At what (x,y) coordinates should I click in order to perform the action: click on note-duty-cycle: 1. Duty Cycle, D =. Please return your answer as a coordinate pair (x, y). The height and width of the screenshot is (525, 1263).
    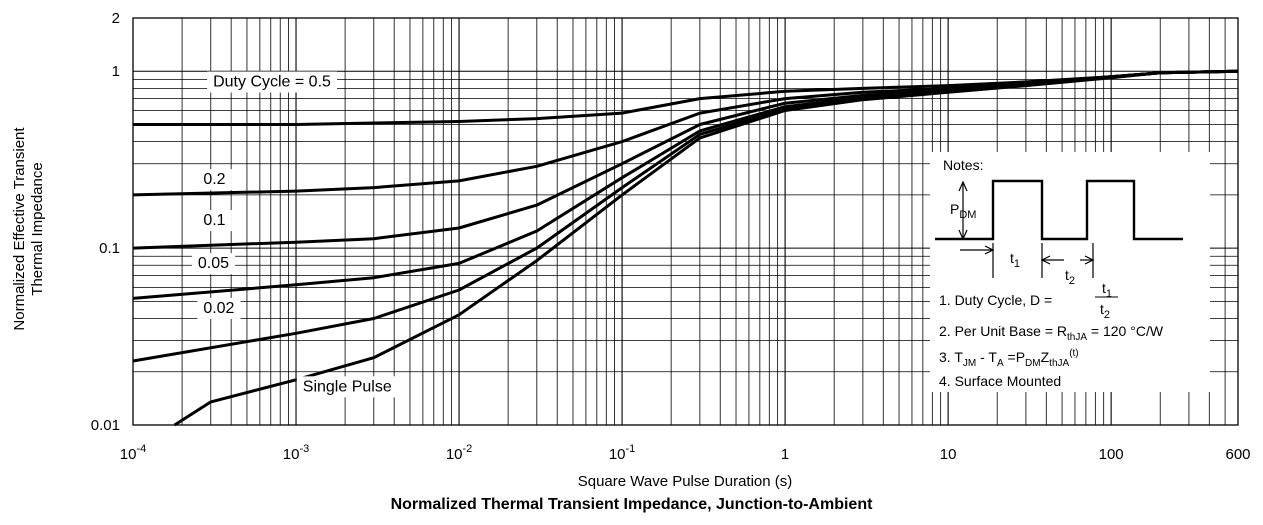
    Looking at the image, I should click on (995, 300).